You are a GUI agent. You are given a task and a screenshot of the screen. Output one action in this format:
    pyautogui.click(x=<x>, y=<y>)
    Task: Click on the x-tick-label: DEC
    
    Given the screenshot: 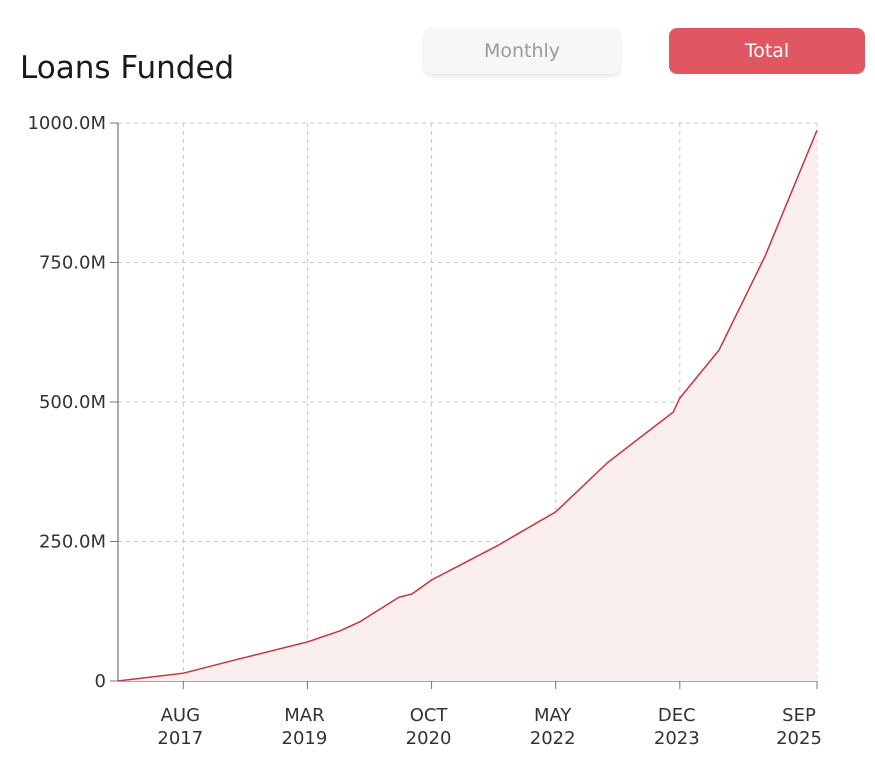 What is the action you would take?
    pyautogui.click(x=677, y=715)
    